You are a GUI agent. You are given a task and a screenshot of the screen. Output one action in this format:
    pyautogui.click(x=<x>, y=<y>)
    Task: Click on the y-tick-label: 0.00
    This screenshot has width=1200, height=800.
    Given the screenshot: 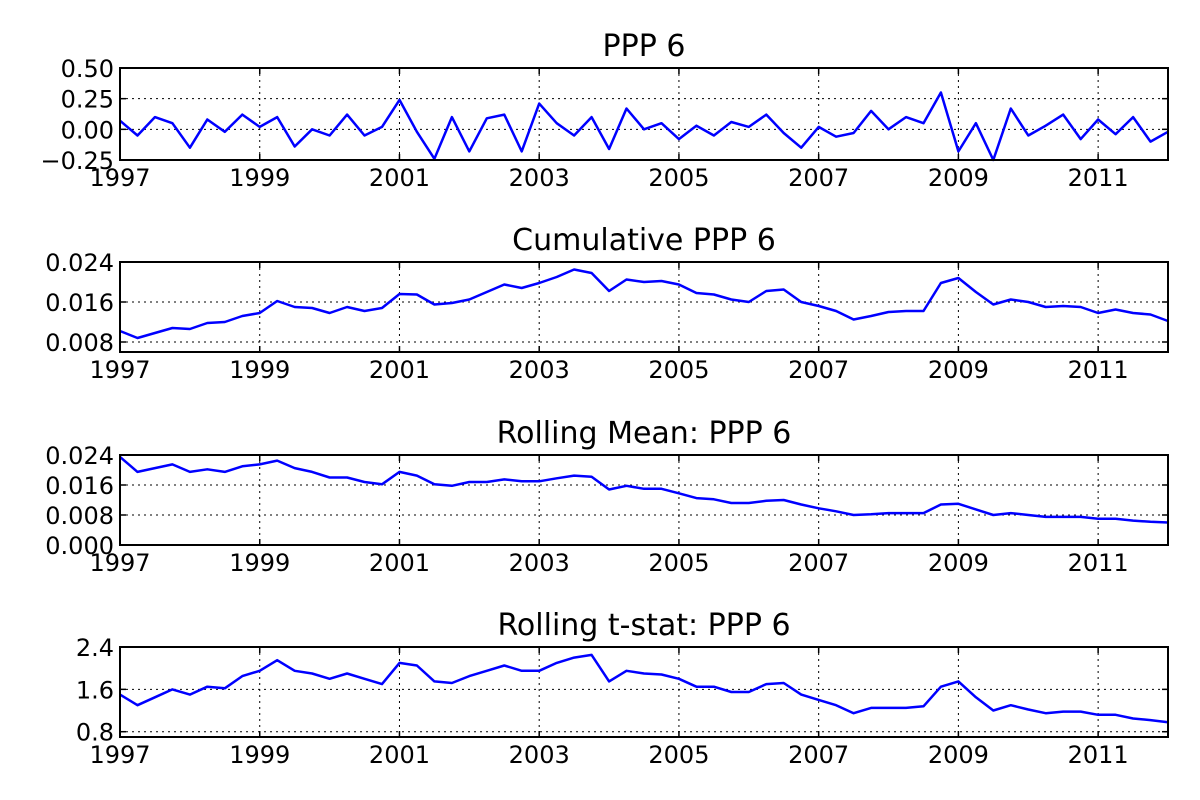 What is the action you would take?
    pyautogui.click(x=87, y=130)
    